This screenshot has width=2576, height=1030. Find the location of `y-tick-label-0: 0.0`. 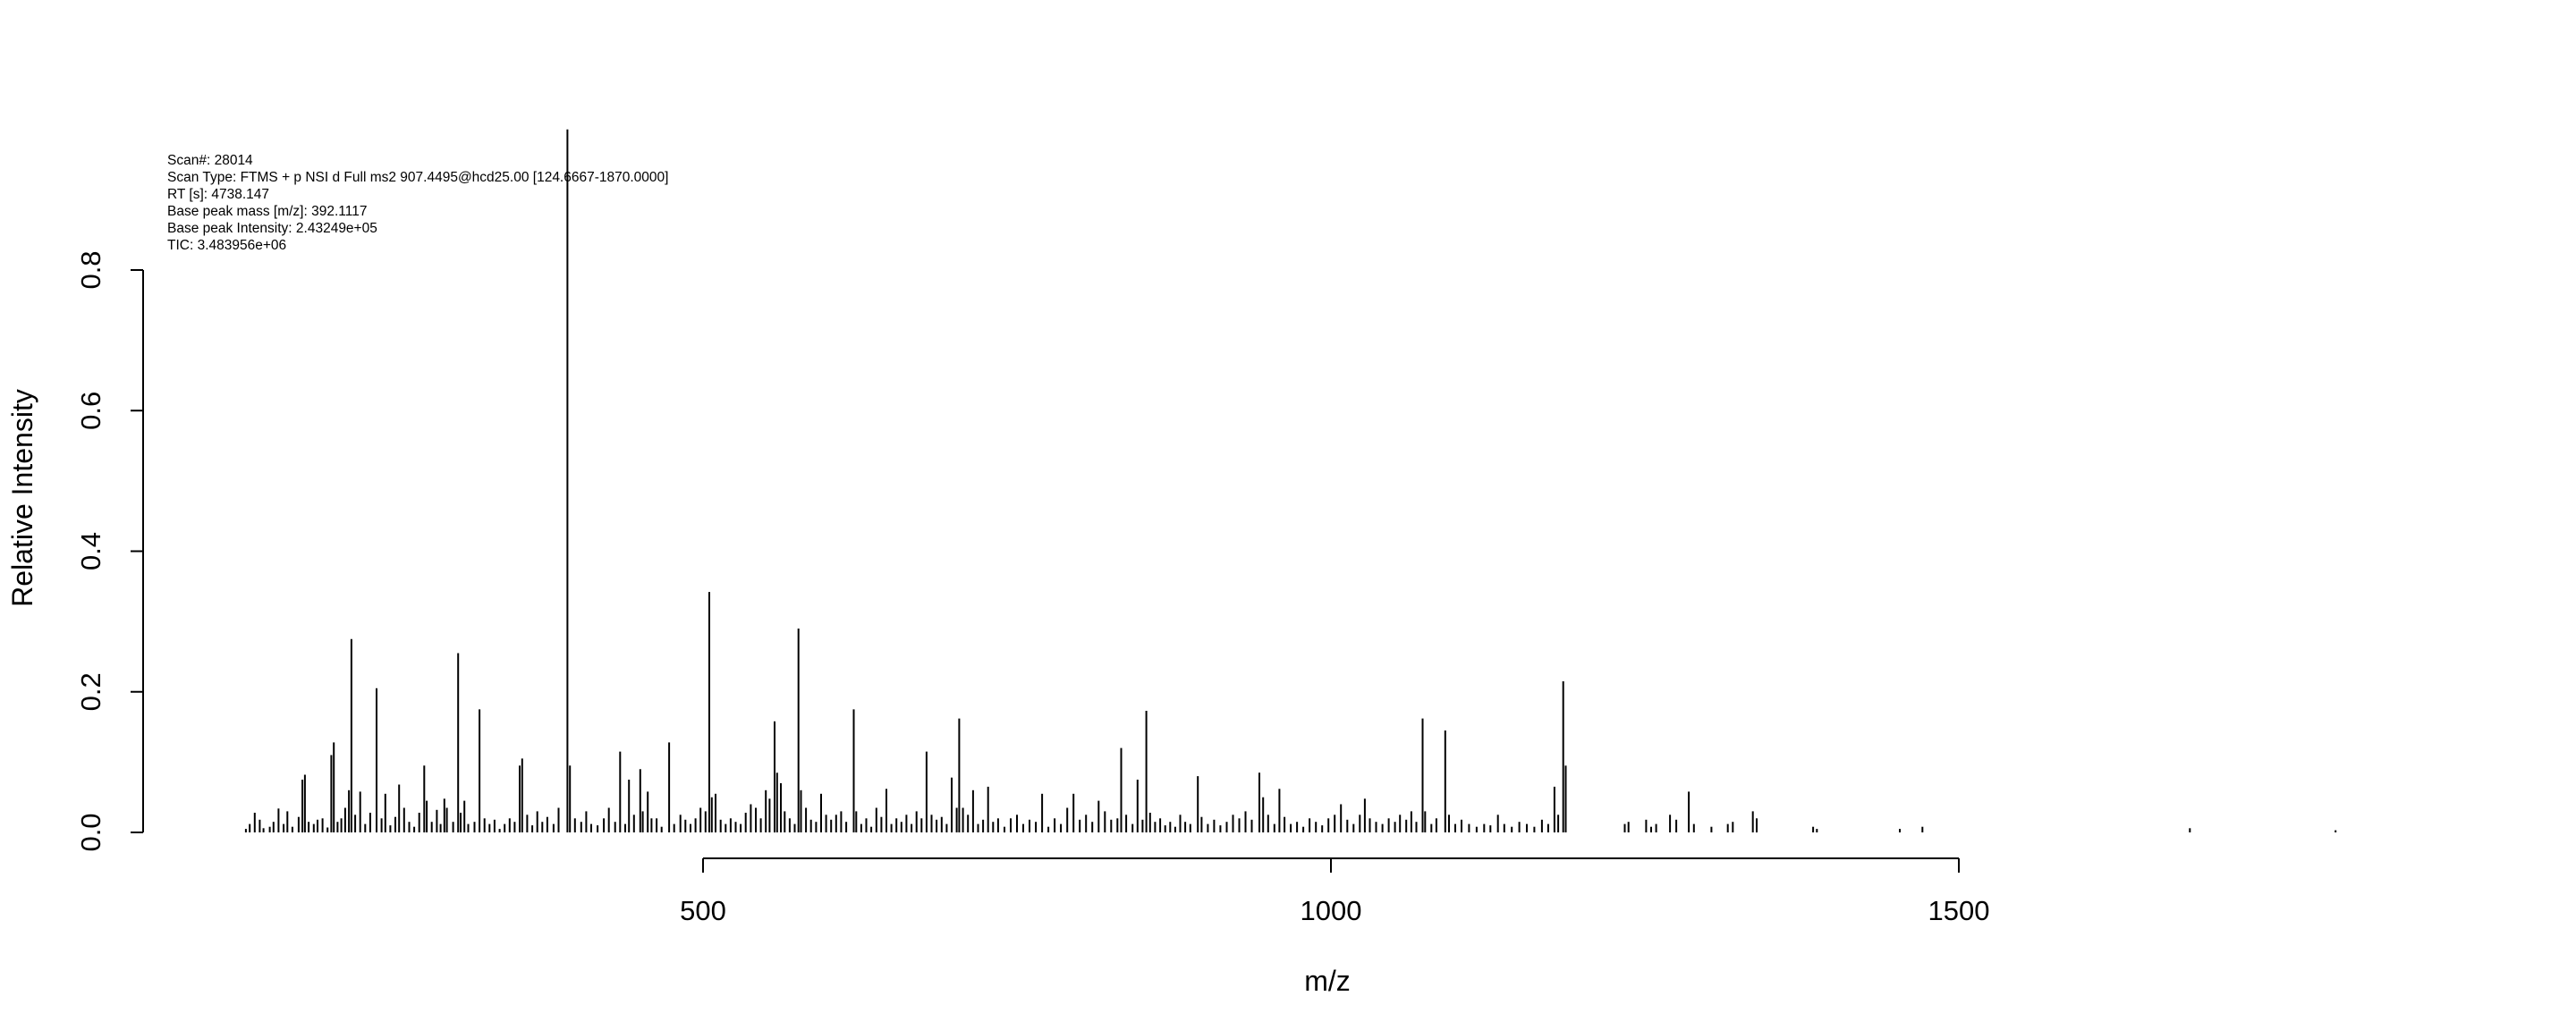

y-tick-label-0: 0.0 is located at coordinates (90, 832).